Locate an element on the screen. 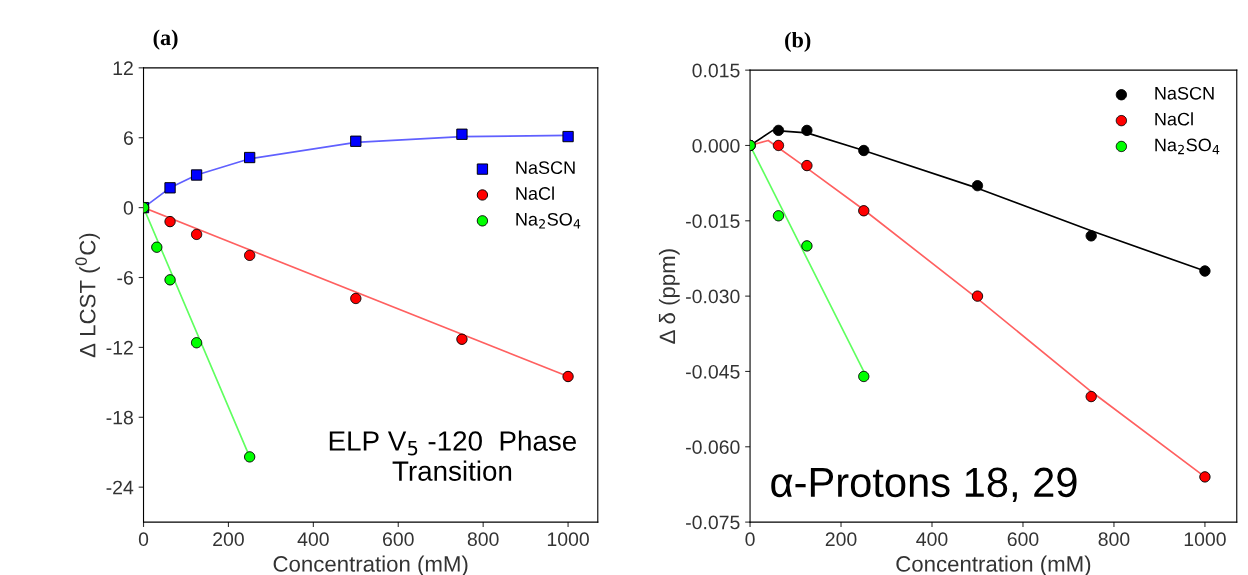 This screenshot has height=575, width=1248. y-tick-label: -0.015 is located at coordinates (713, 221).